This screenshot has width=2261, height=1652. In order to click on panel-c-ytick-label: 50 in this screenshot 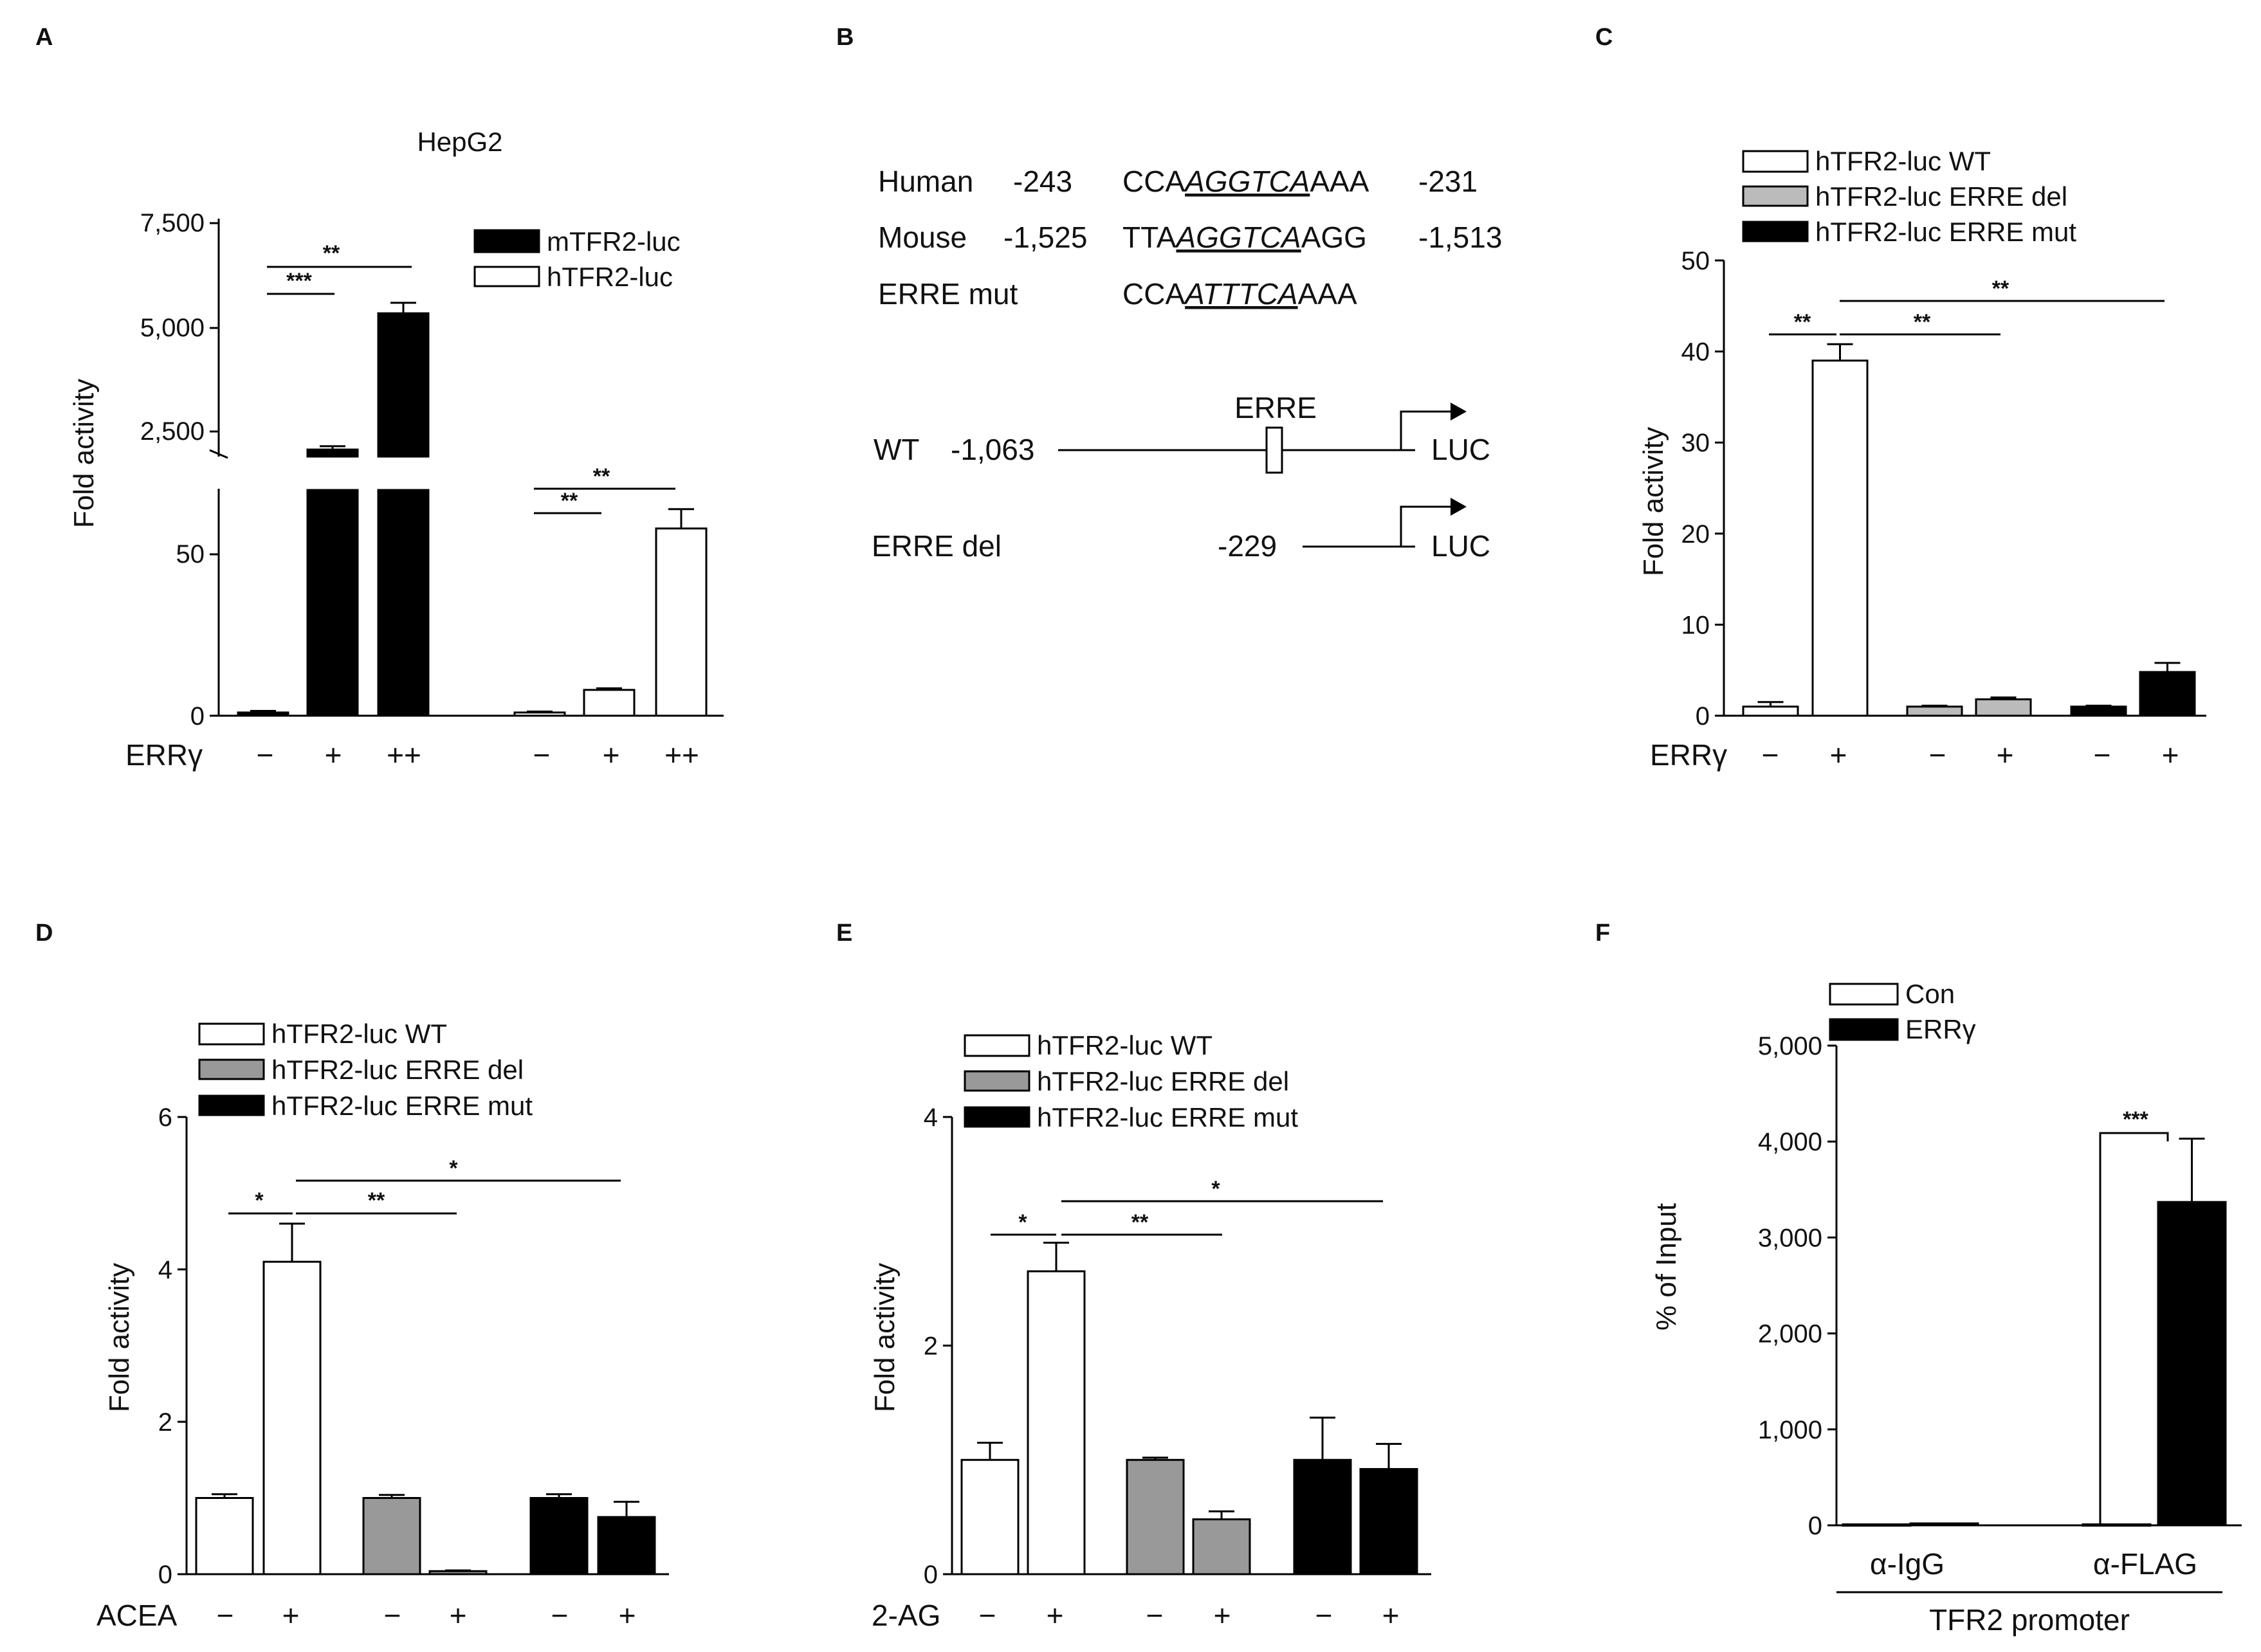, I will do `click(1695, 261)`.